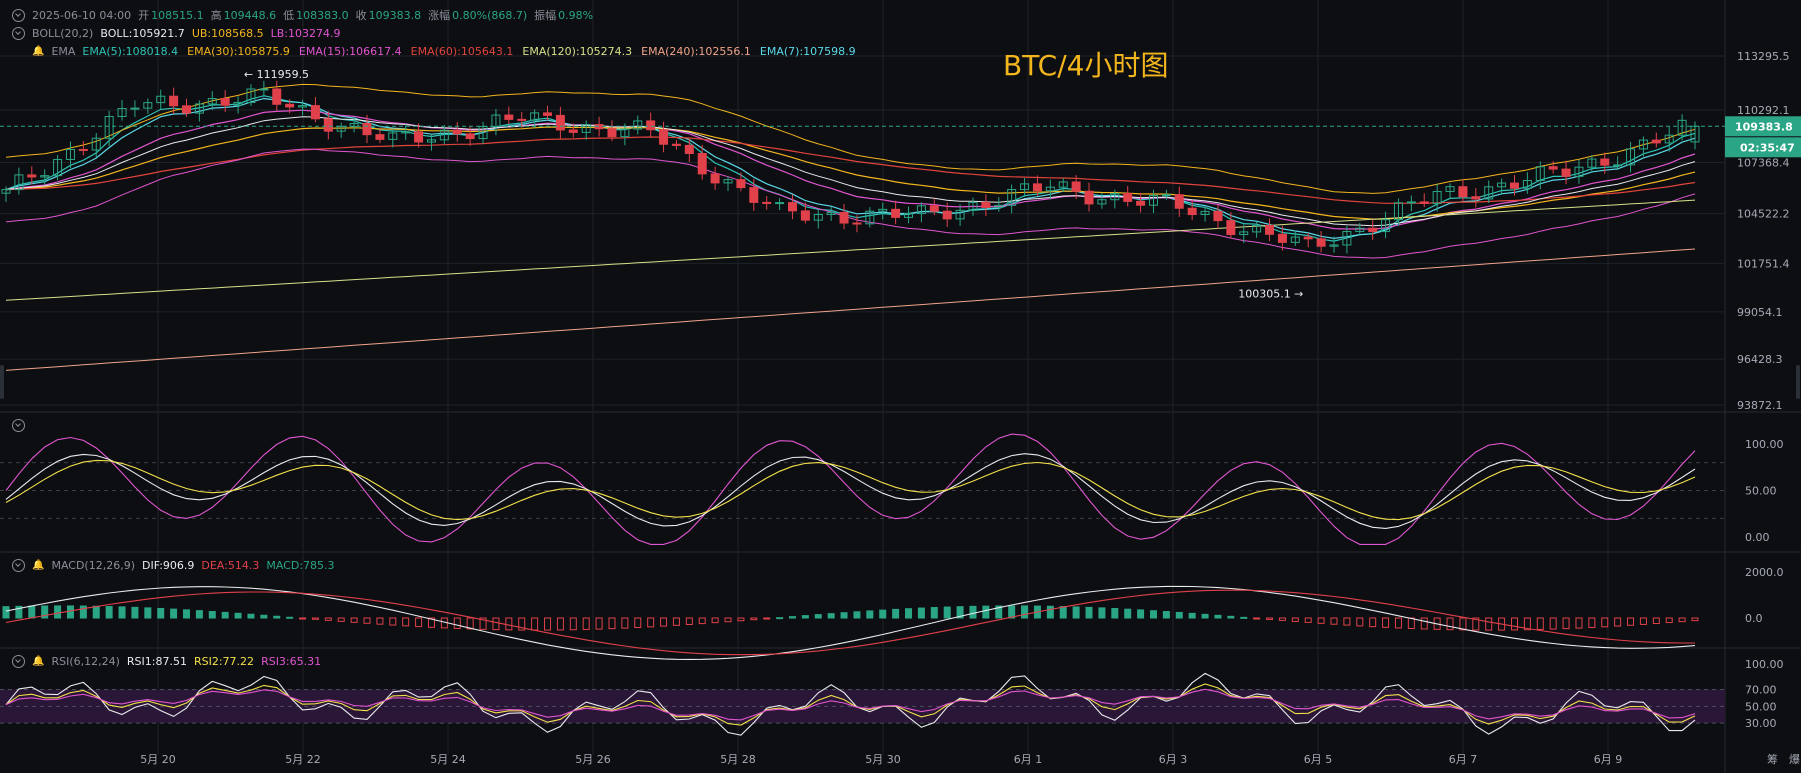  Describe the element at coordinates (1763, 214) in the screenshot. I see `price-tick-label: 104522.2` at that location.